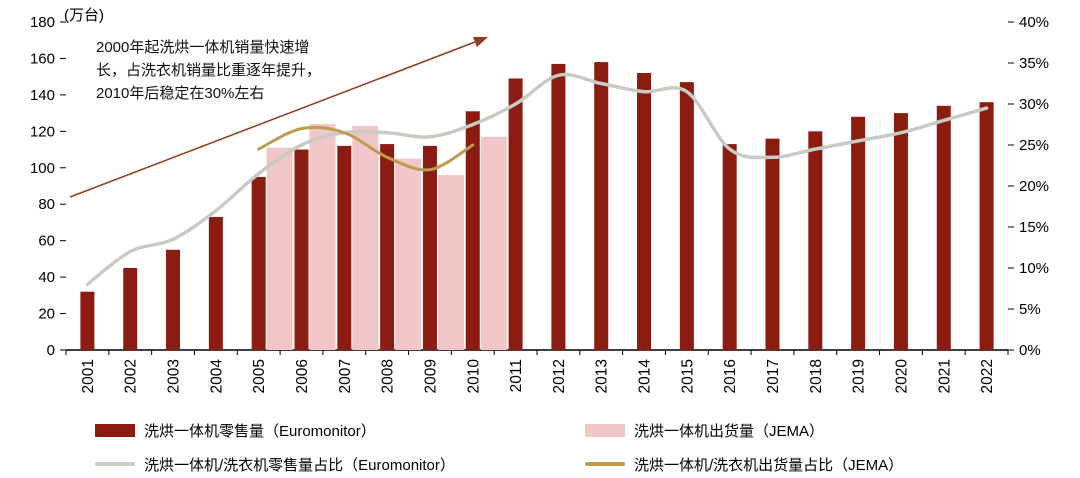  I want to click on x-axis-year-label: 2015, so click(687, 376).